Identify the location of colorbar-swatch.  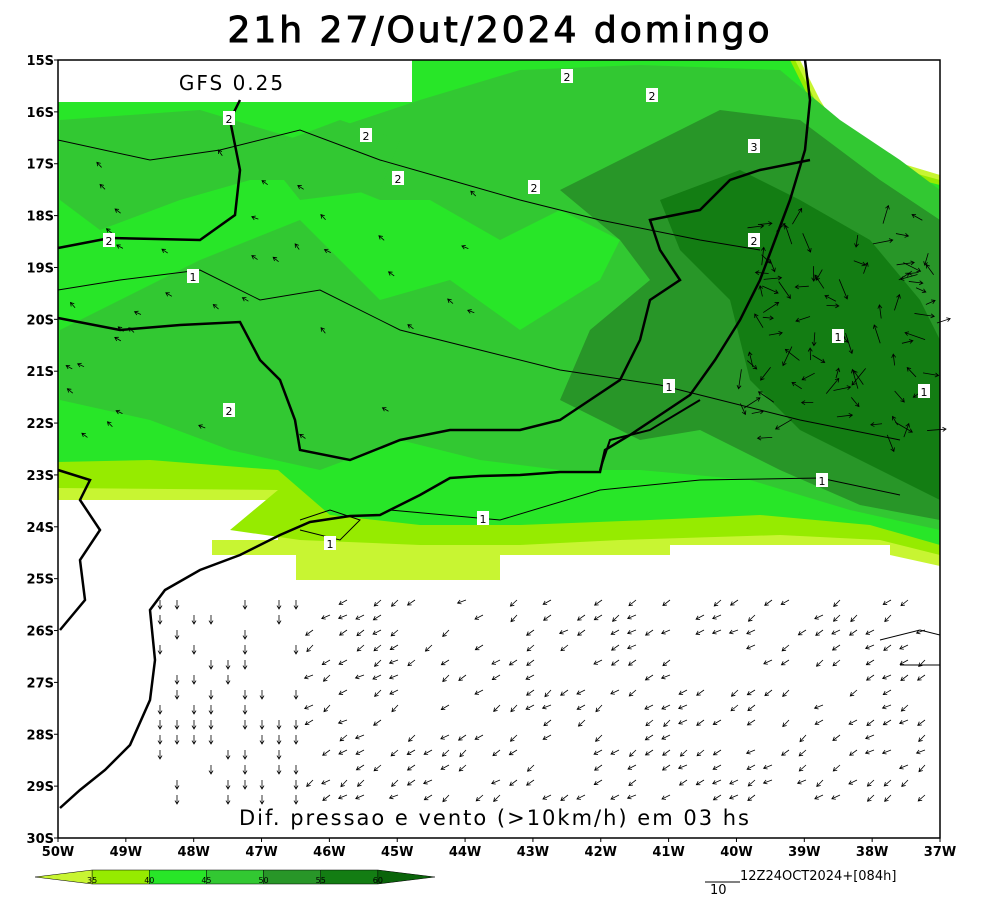
(292, 877).